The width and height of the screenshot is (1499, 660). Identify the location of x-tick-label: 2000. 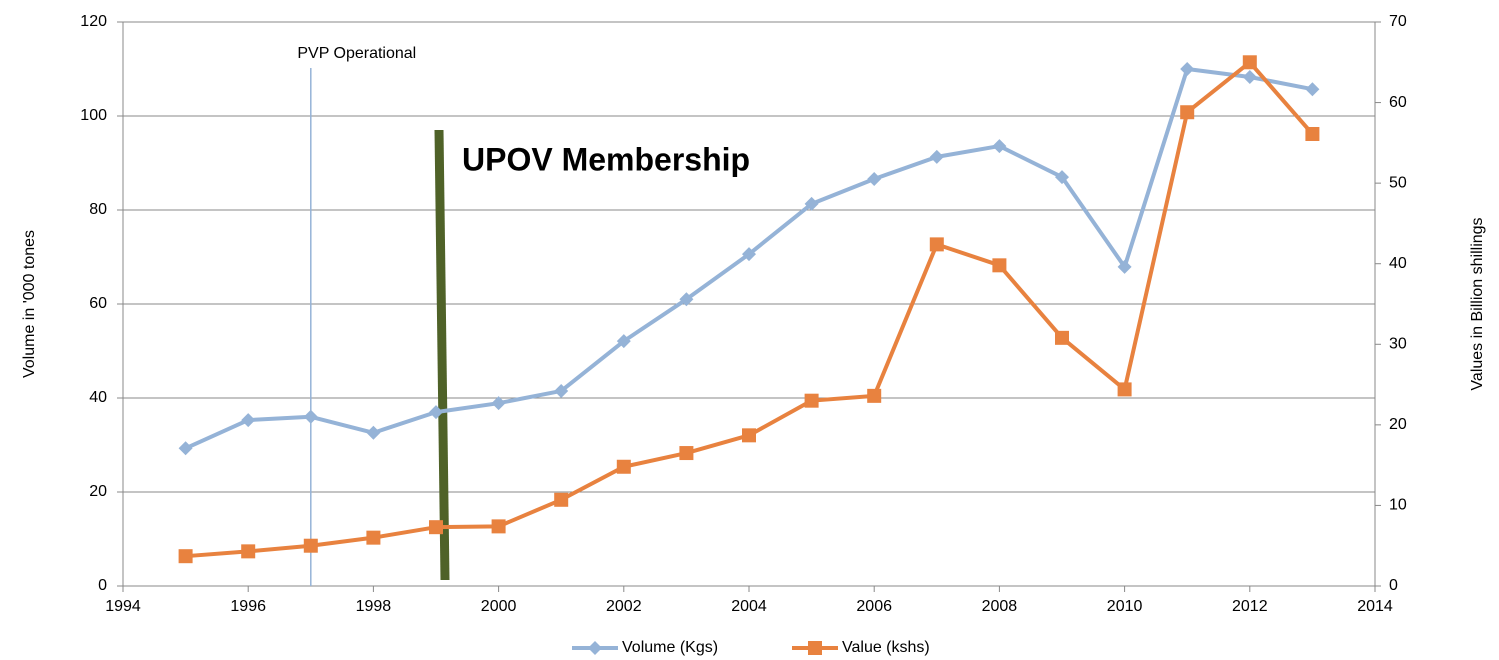
(499, 606).